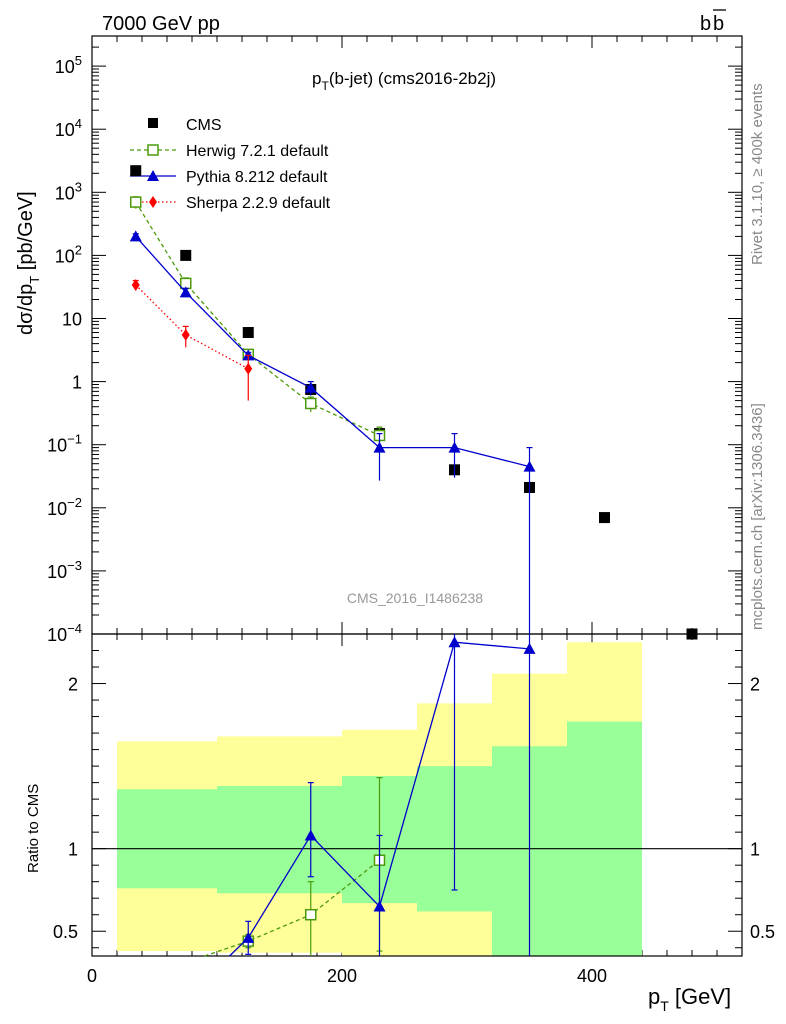  What do you see at coordinates (77, 383) in the screenshot?
I see `y-tick-label-top: 1` at bounding box center [77, 383].